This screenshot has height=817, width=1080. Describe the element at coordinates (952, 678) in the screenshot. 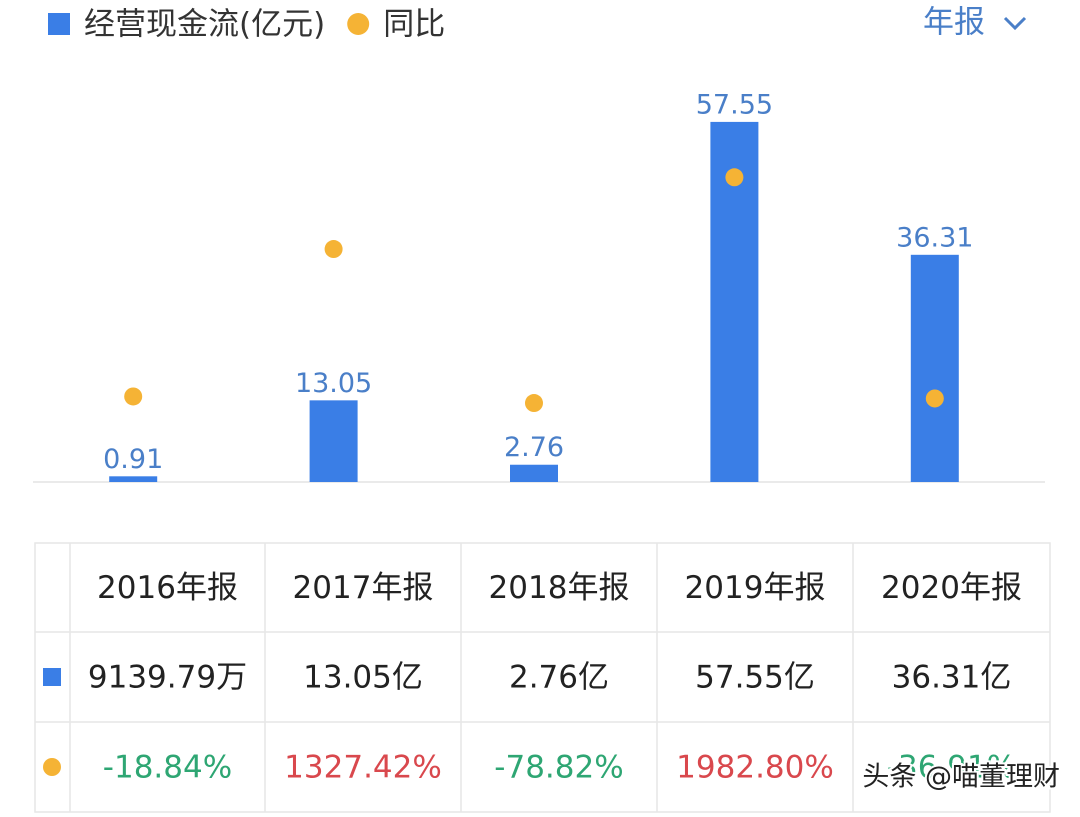

I see `table-cell: 36.31亿` at that location.